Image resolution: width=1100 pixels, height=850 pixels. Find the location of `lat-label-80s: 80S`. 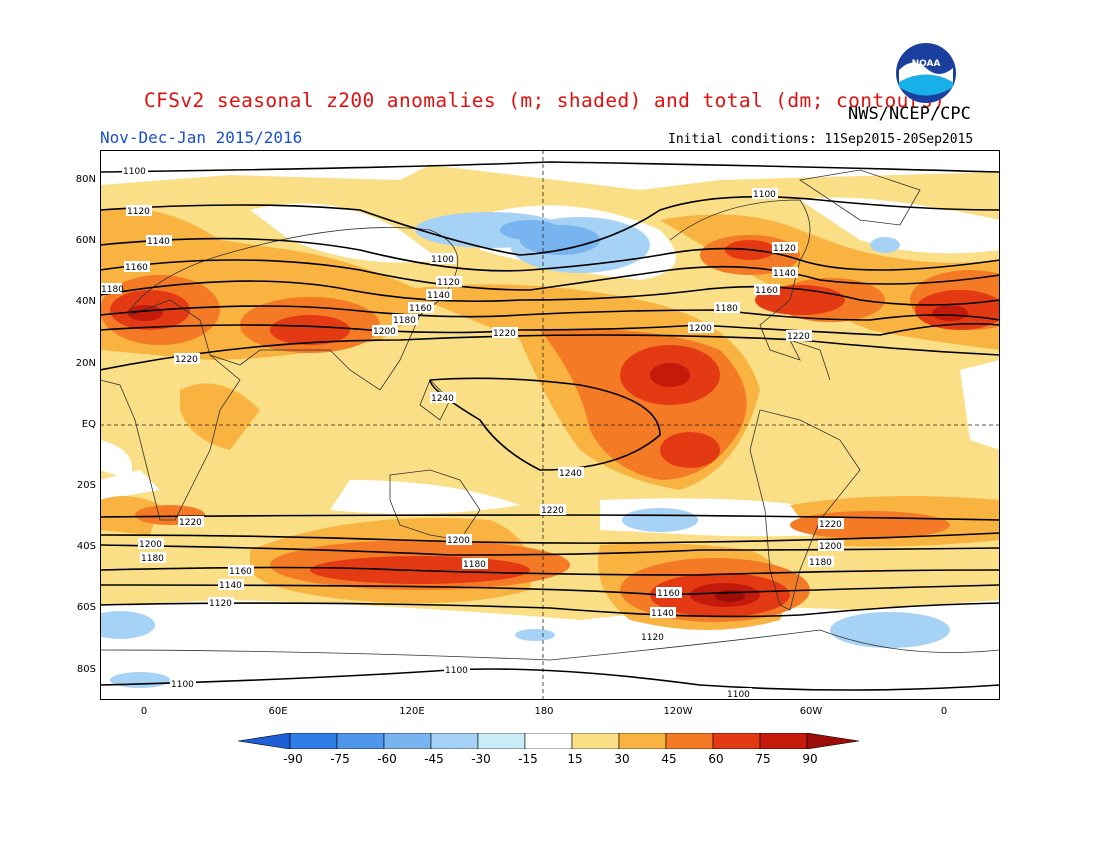

lat-label-80s: 80S is located at coordinates (86, 669).